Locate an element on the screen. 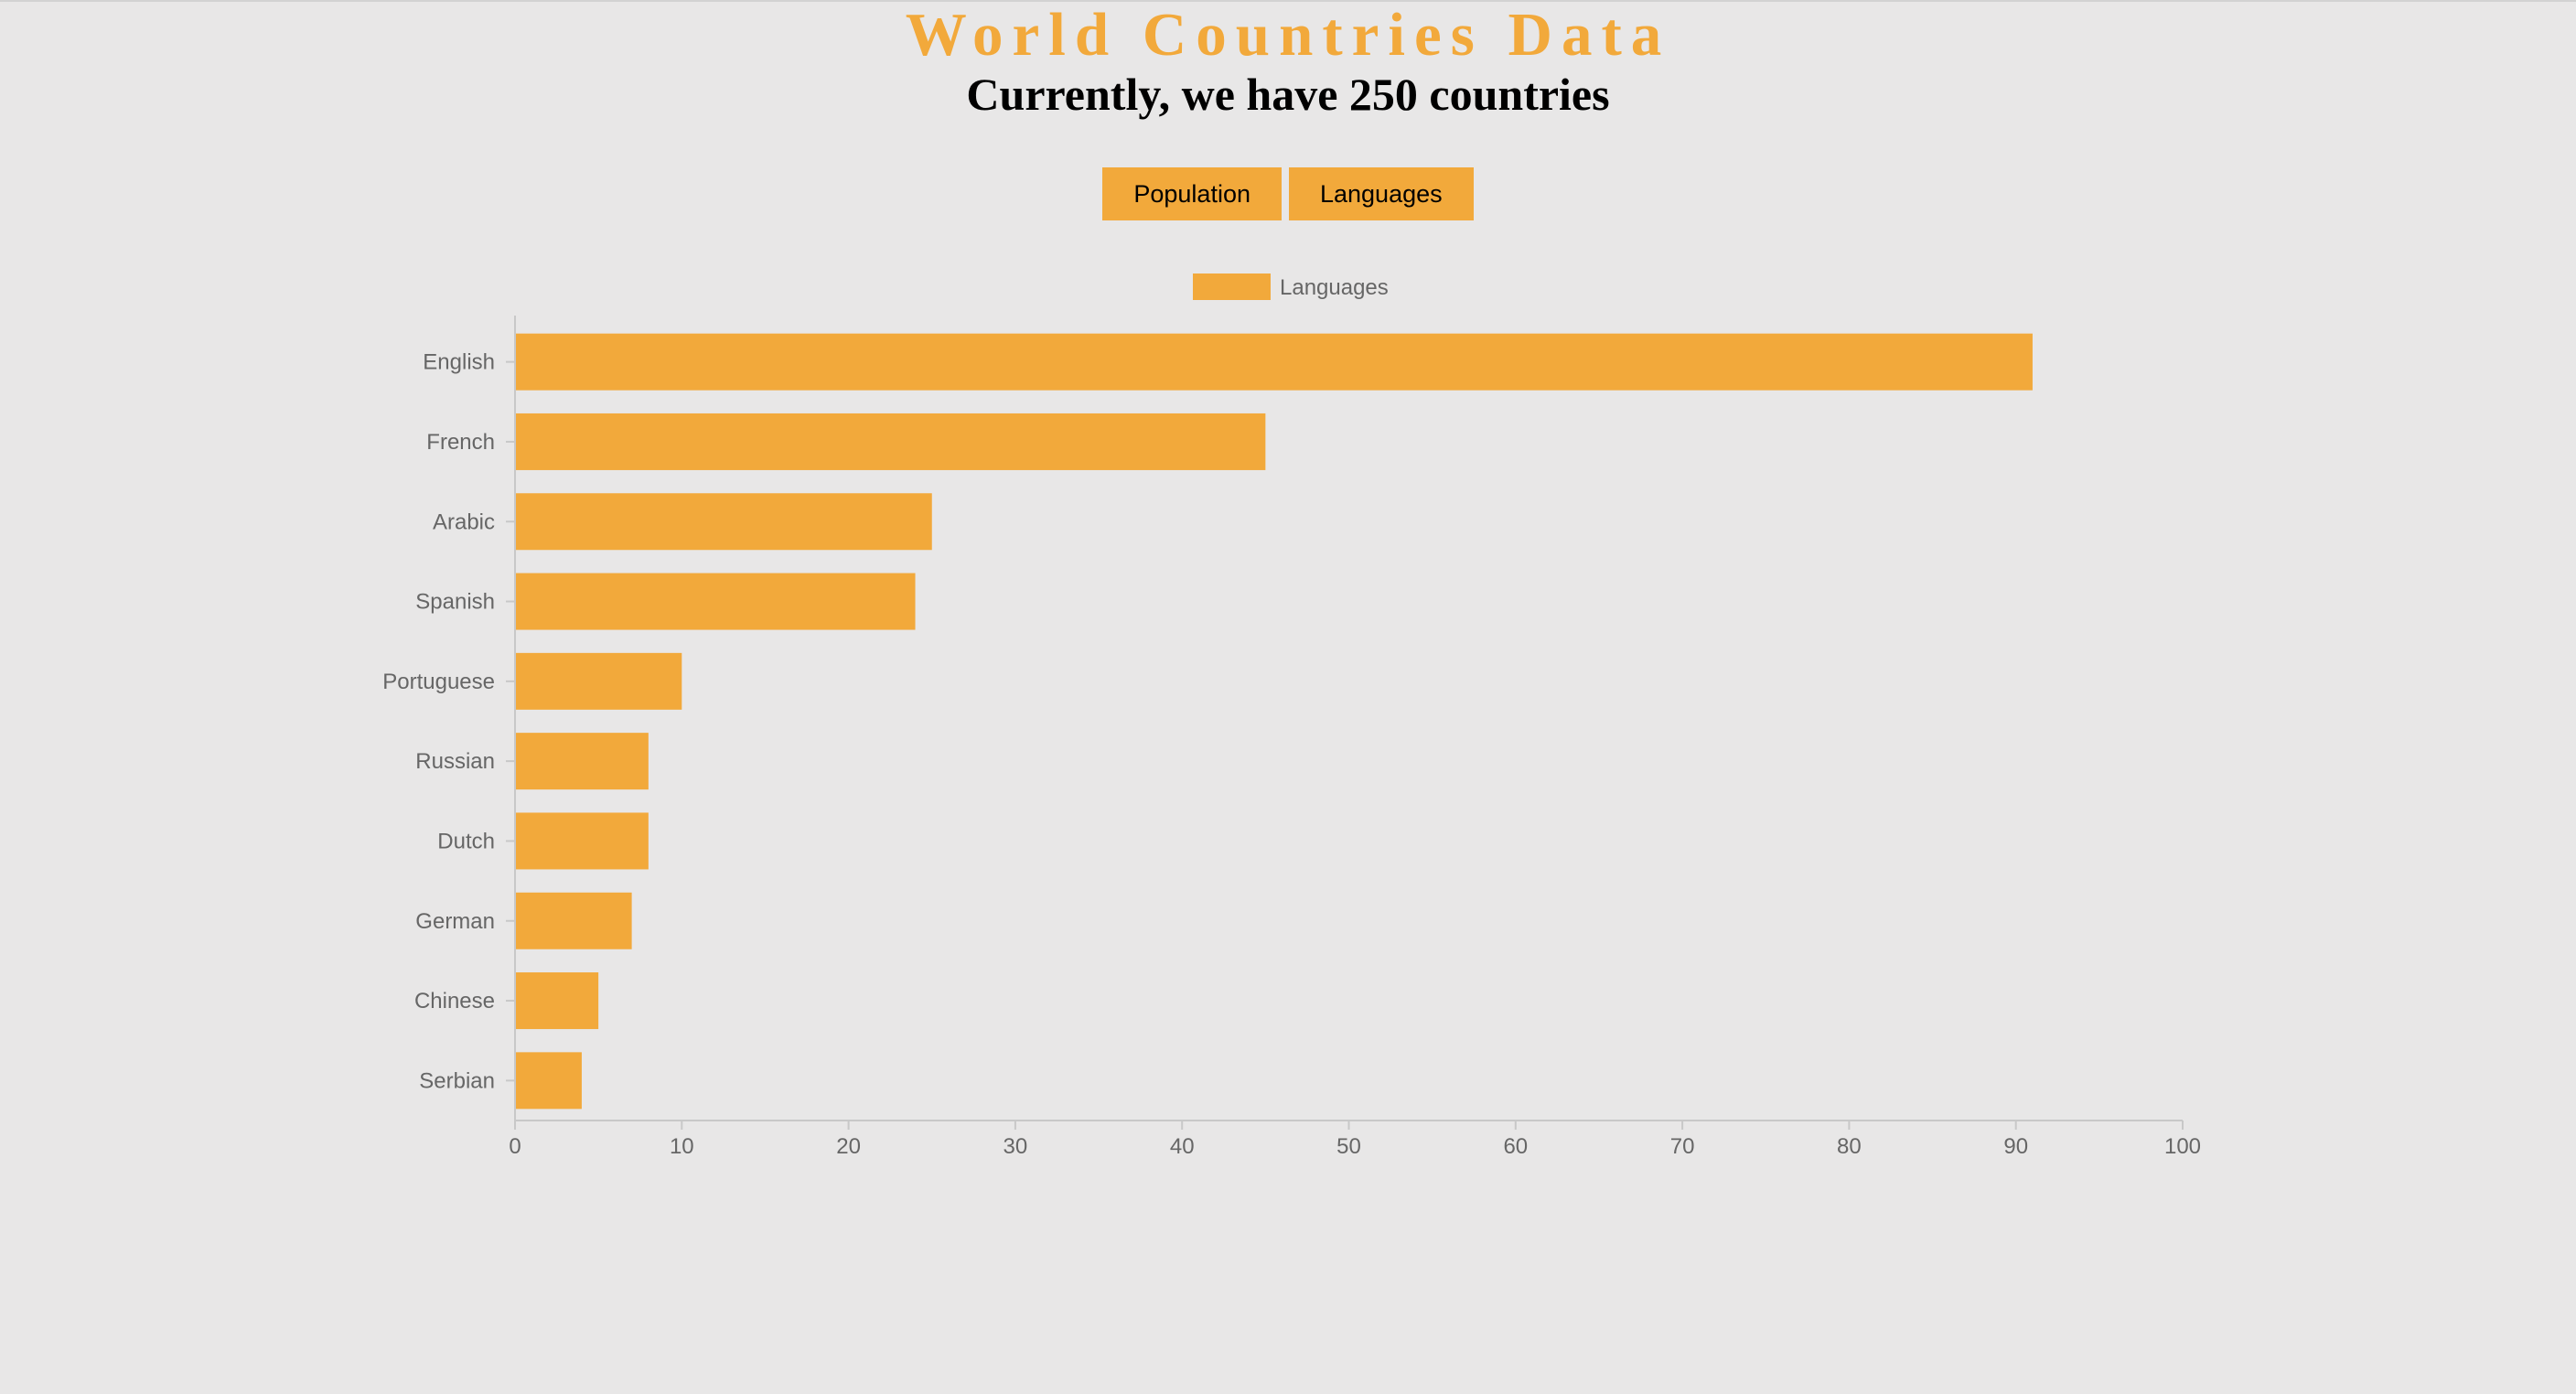  y-tick-label: English is located at coordinates (459, 362).